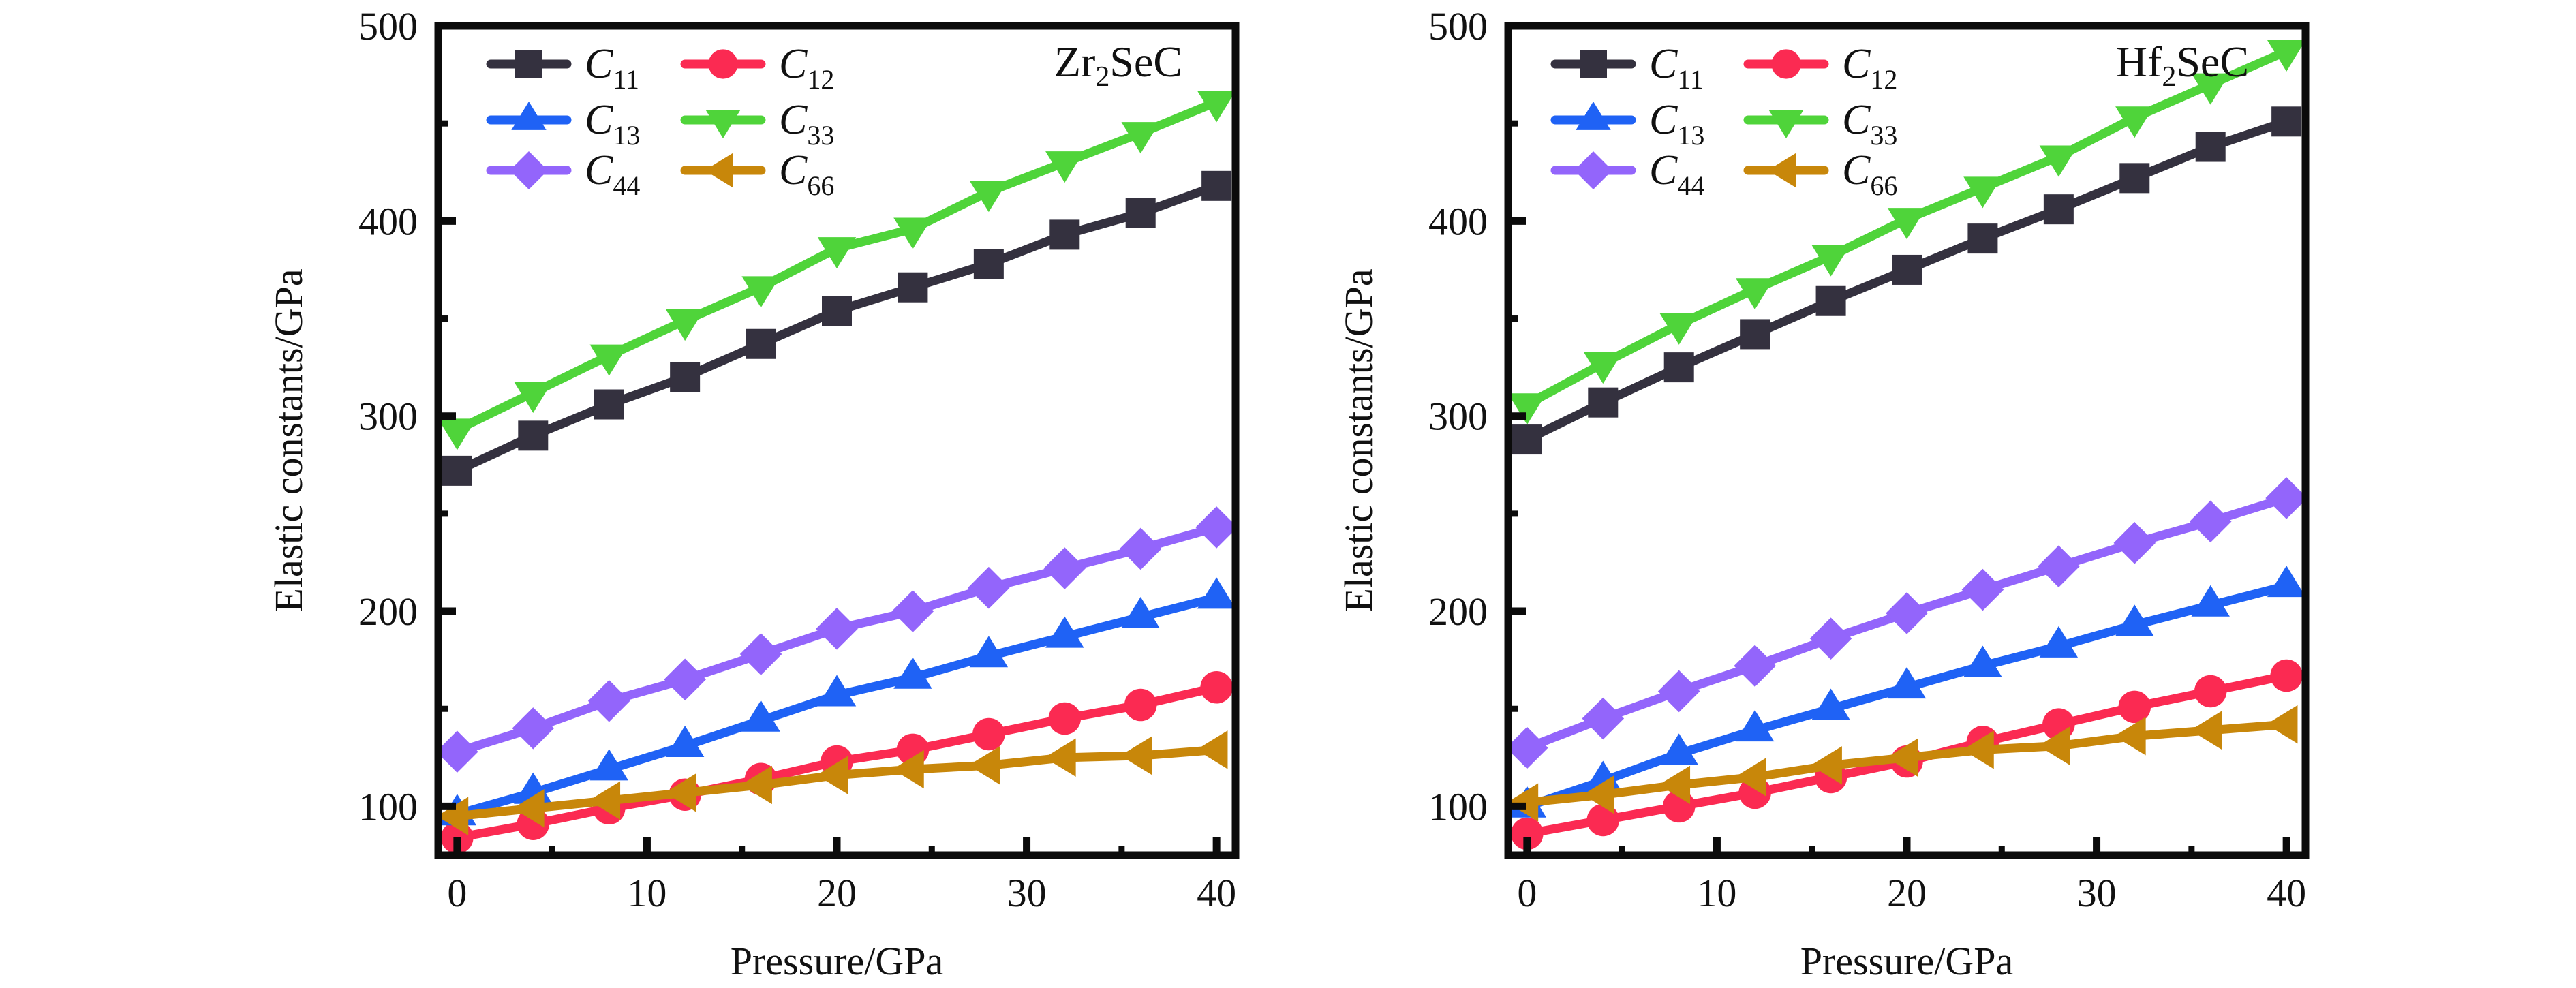 The width and height of the screenshot is (2576, 988). What do you see at coordinates (757, 174) in the screenshot?
I see `legend-item-C66: C66` at bounding box center [757, 174].